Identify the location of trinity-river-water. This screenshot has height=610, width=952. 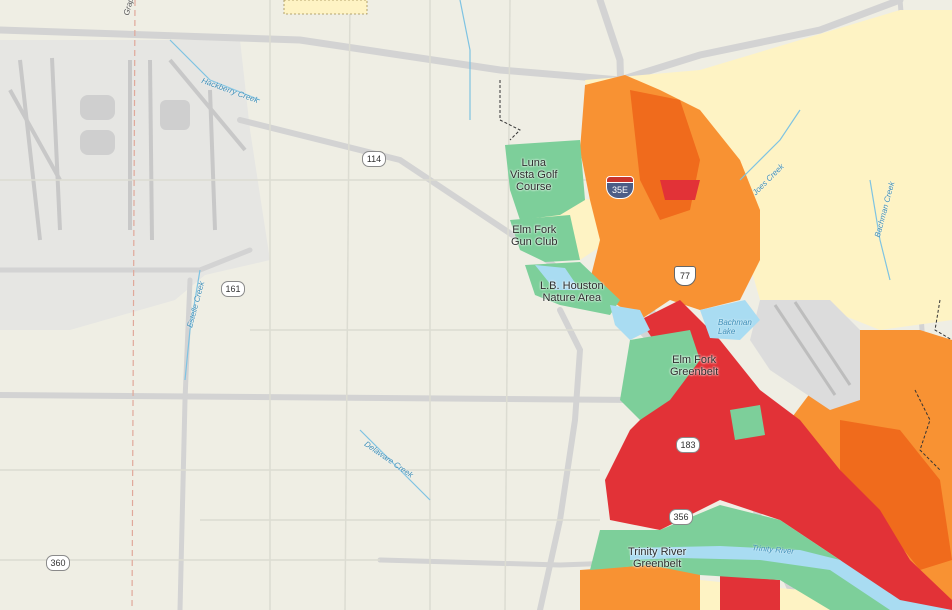
(791, 578).